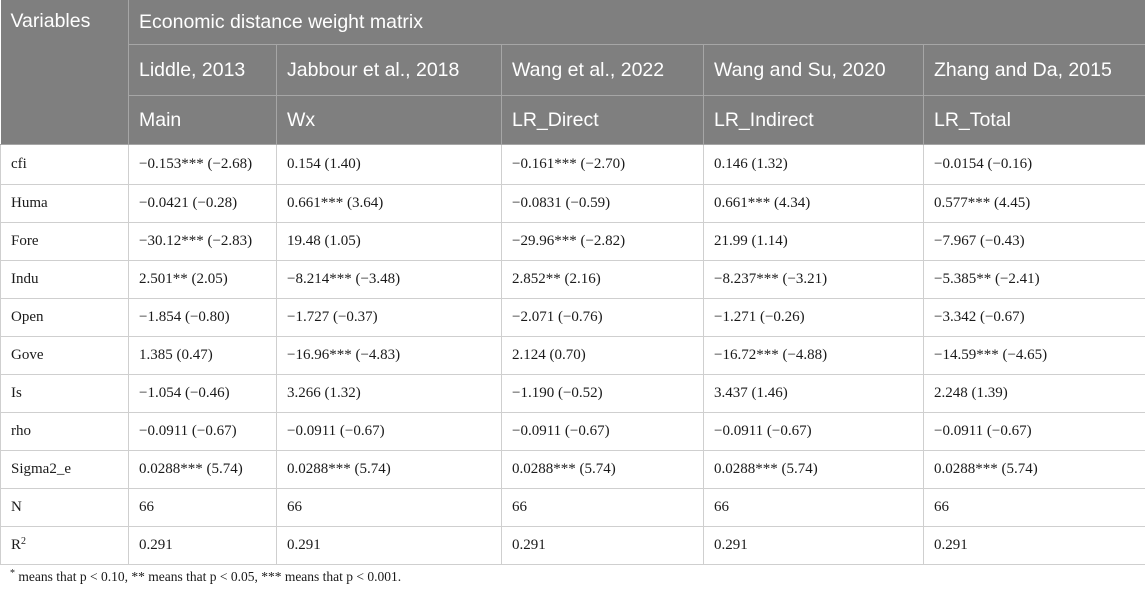 The image size is (1145, 591). What do you see at coordinates (64, 545) in the screenshot?
I see `row-variable: R2` at bounding box center [64, 545].